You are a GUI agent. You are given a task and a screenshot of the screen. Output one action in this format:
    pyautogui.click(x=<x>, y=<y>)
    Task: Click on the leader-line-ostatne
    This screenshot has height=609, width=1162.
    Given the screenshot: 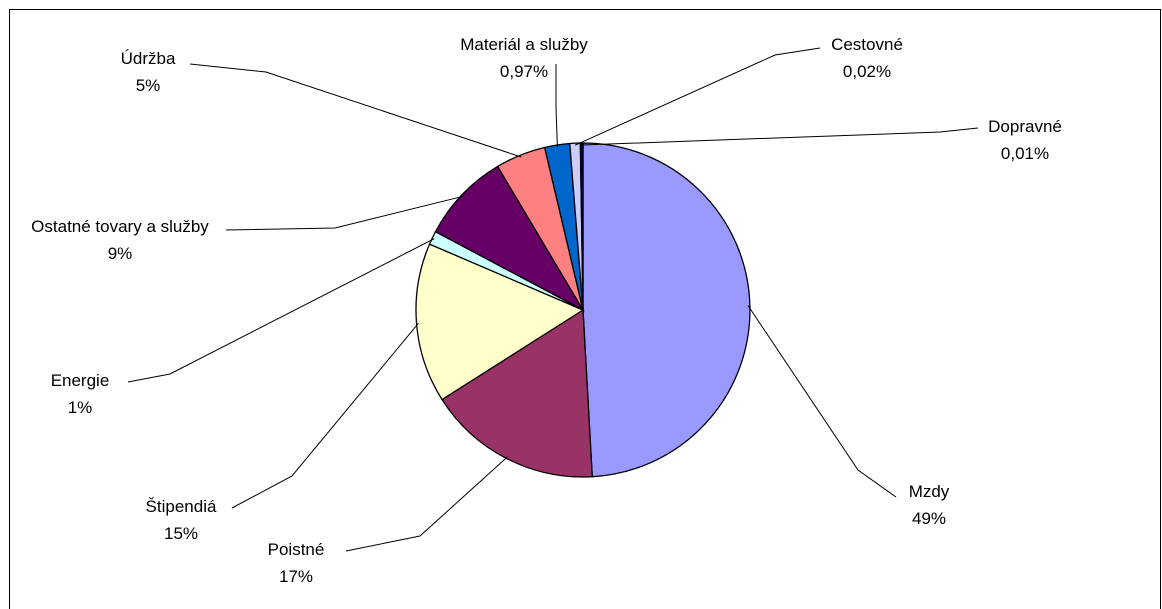 What is the action you would take?
    pyautogui.click(x=344, y=213)
    